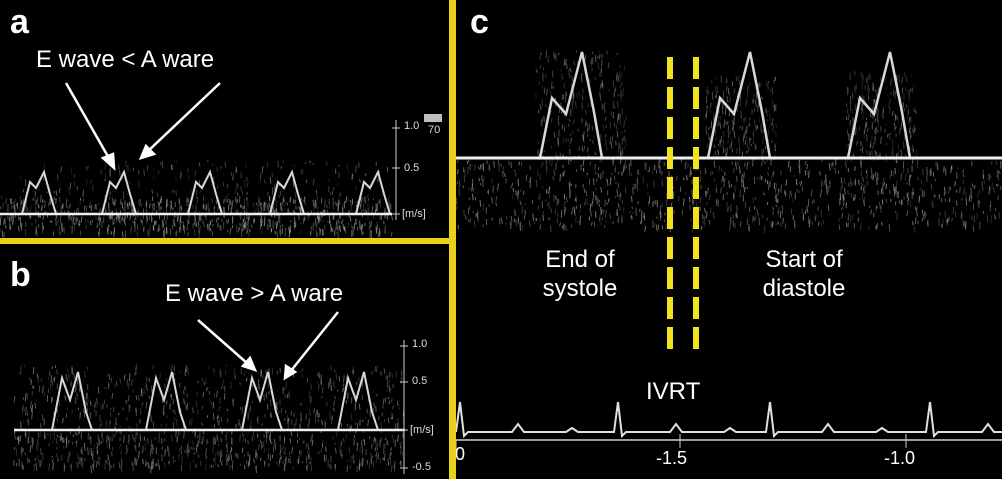 The width and height of the screenshot is (1002, 479). Describe the element at coordinates (420, 381) in the screenshot. I see `scale-label-0-5-b: 0.5` at that location.